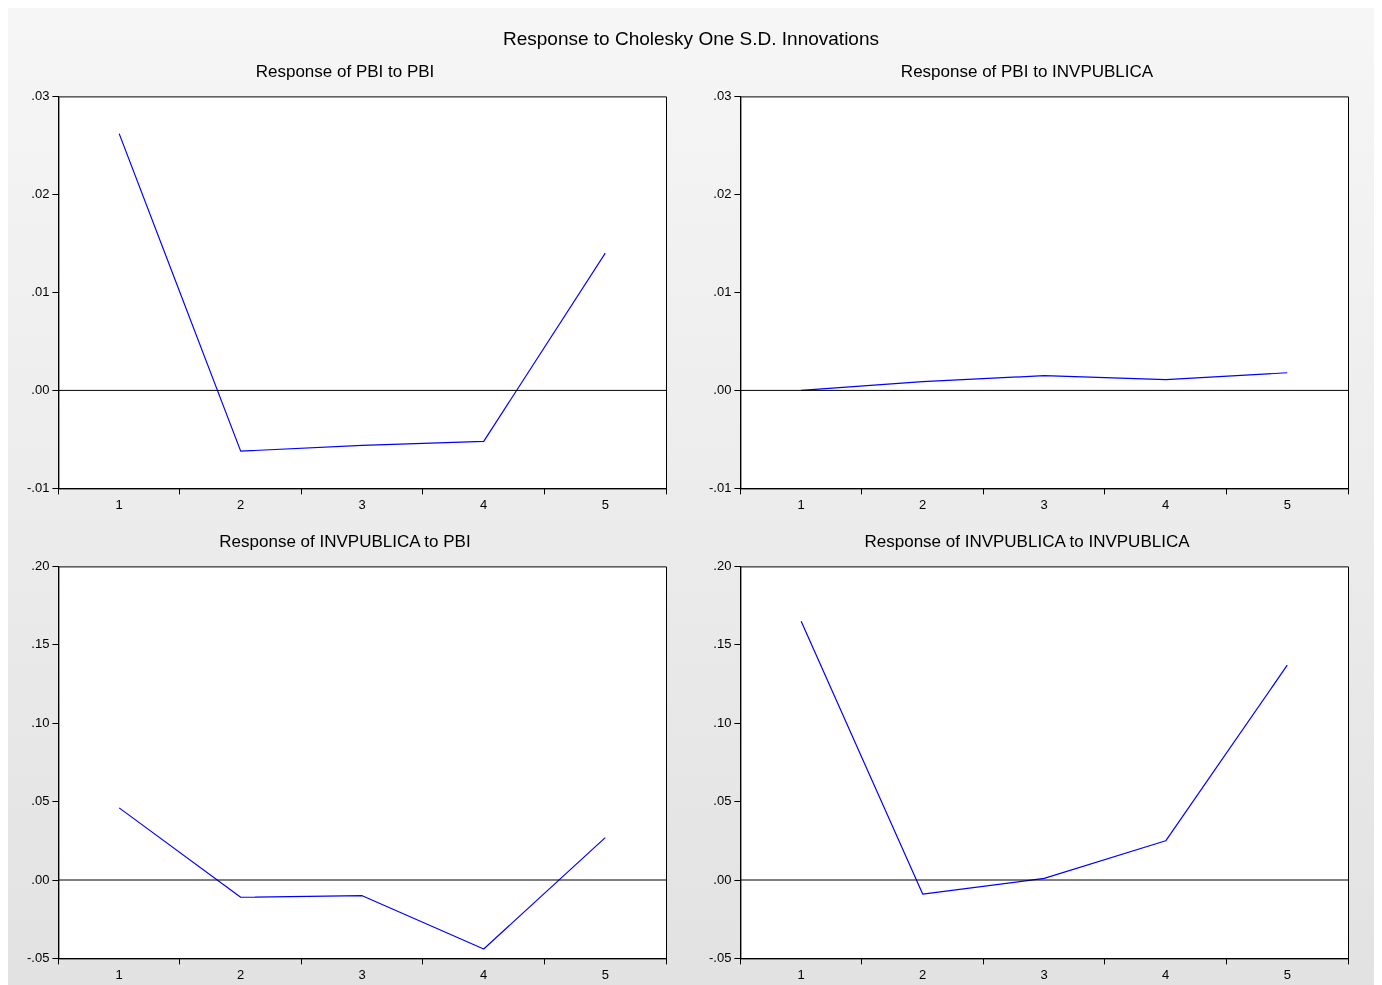 The image size is (1382, 985). Describe the element at coordinates (345, 541) in the screenshot. I see `chart-title: Response of INVPUBLICA to PBI` at that location.